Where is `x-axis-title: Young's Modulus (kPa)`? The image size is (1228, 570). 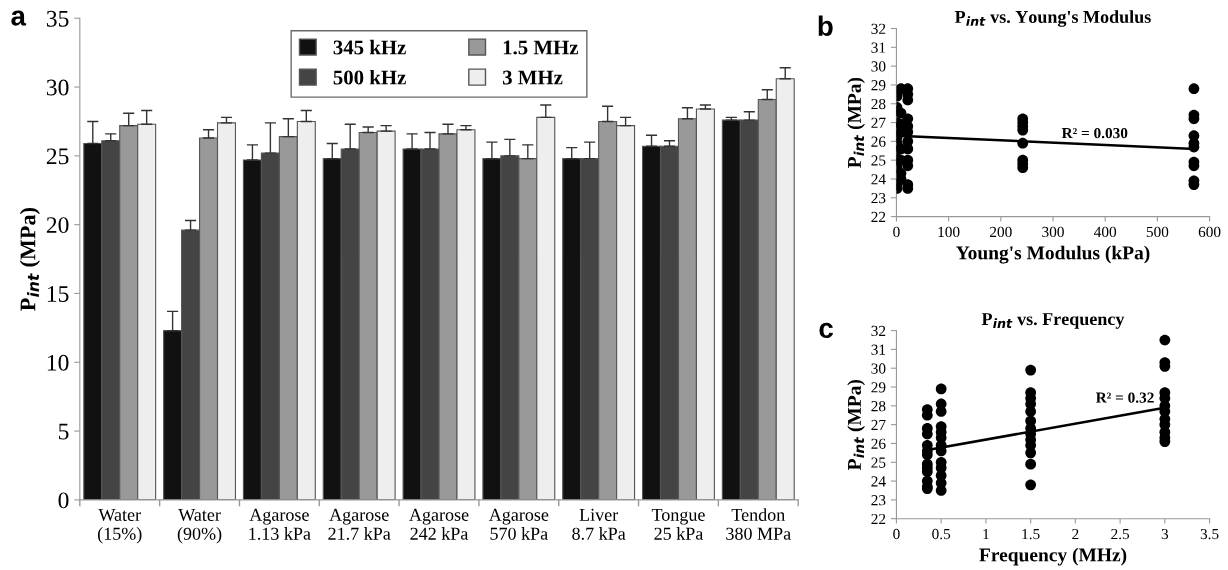 x-axis-title: Young's Modulus (kPa) is located at coordinates (1053, 254).